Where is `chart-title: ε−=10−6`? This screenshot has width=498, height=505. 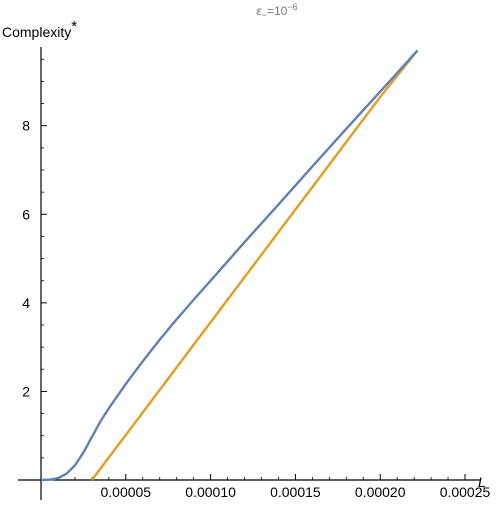
chart-title: ε−=10−6 is located at coordinates (276, 11).